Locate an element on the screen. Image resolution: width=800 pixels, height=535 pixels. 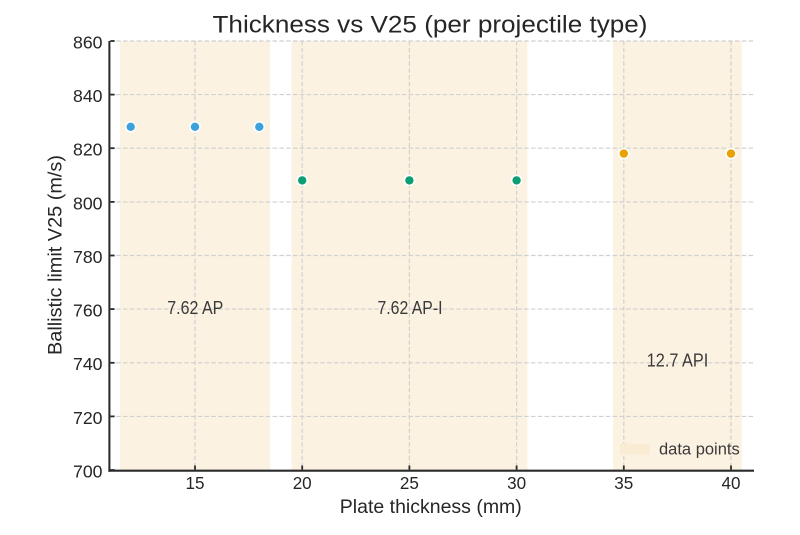
svg-text: Ballistic limit V25 (m/s) is located at coordinates (56, 255).